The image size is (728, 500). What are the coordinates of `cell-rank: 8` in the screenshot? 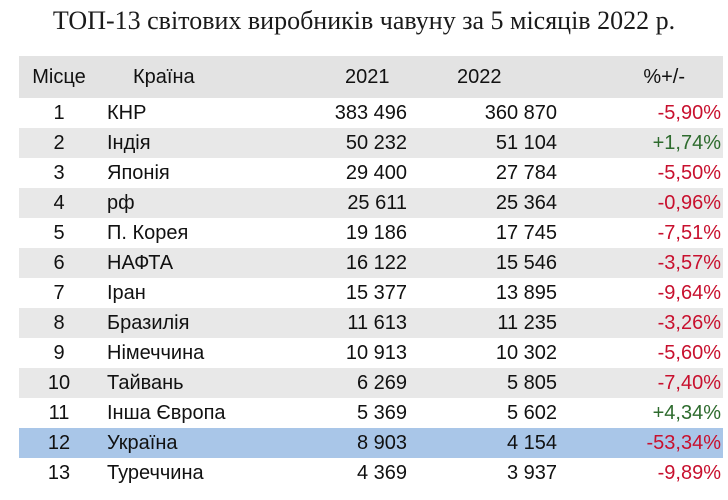 It's located at (59, 322).